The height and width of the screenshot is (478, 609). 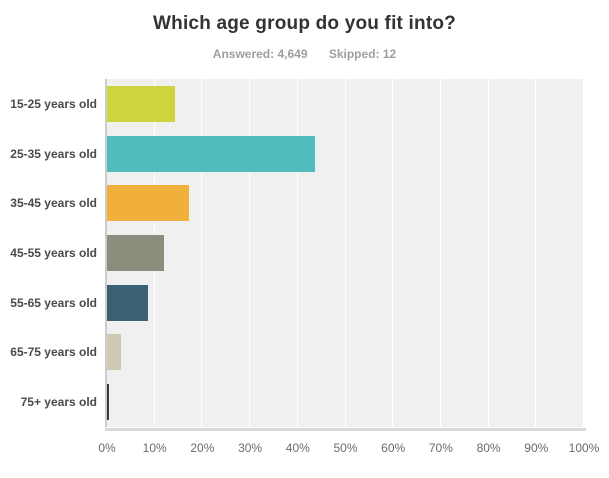 What do you see at coordinates (53, 253) in the screenshot?
I see `y-axis-label: 45-55 years old` at bounding box center [53, 253].